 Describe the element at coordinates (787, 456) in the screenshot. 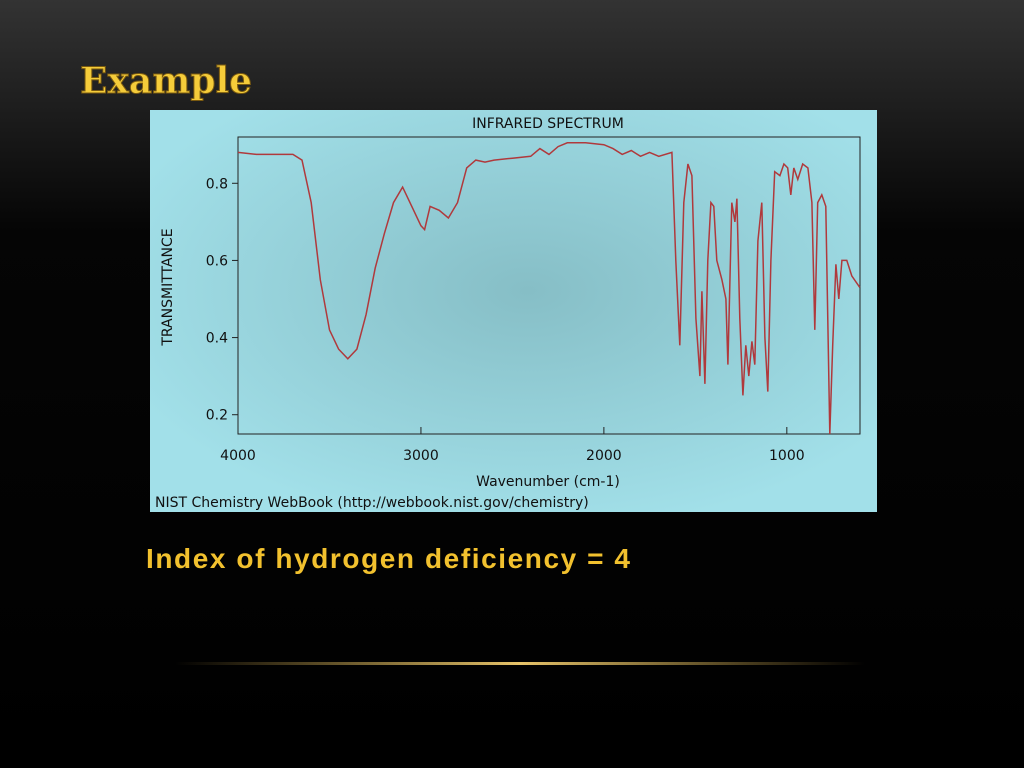

I see `x-tick-label: 1000` at that location.